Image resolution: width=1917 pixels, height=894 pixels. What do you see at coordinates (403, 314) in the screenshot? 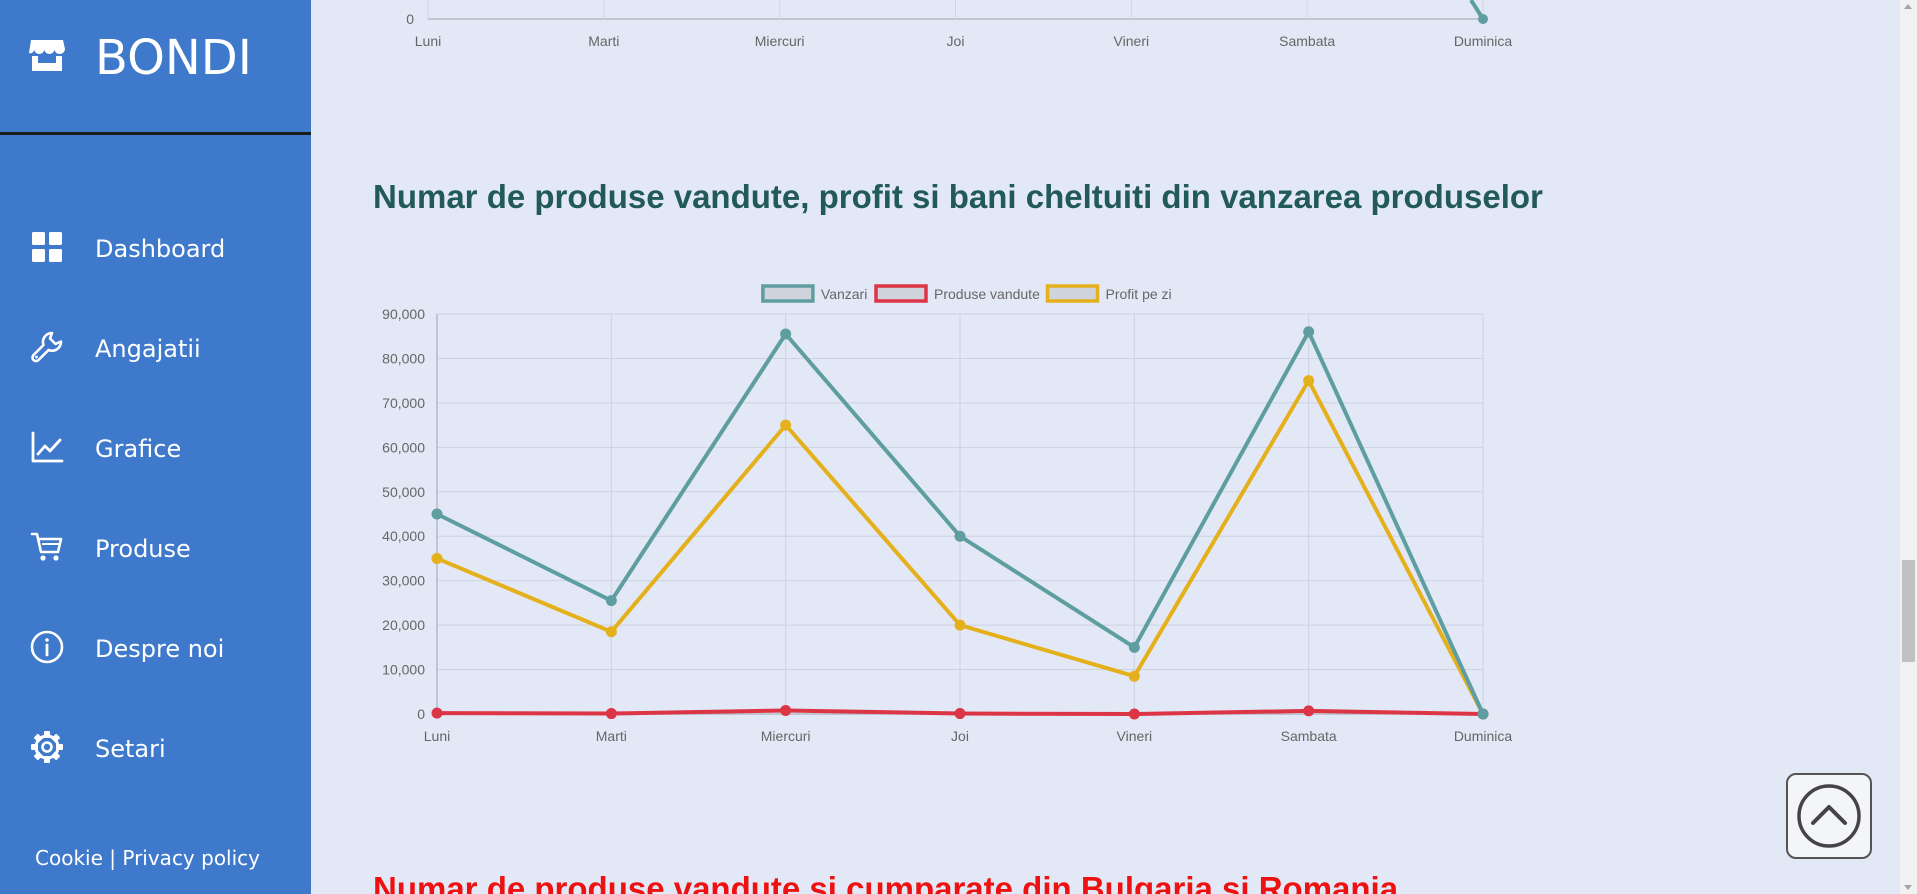
I see `y-tick-label: 90,000` at bounding box center [403, 314].